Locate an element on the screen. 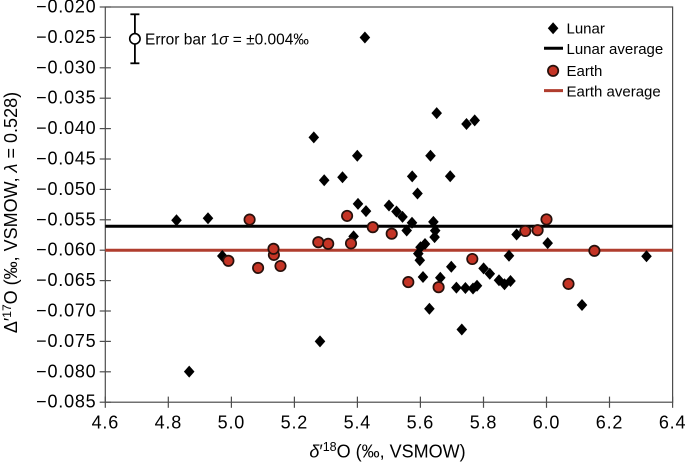  svg-text: −0.045 is located at coordinates (66, 159).